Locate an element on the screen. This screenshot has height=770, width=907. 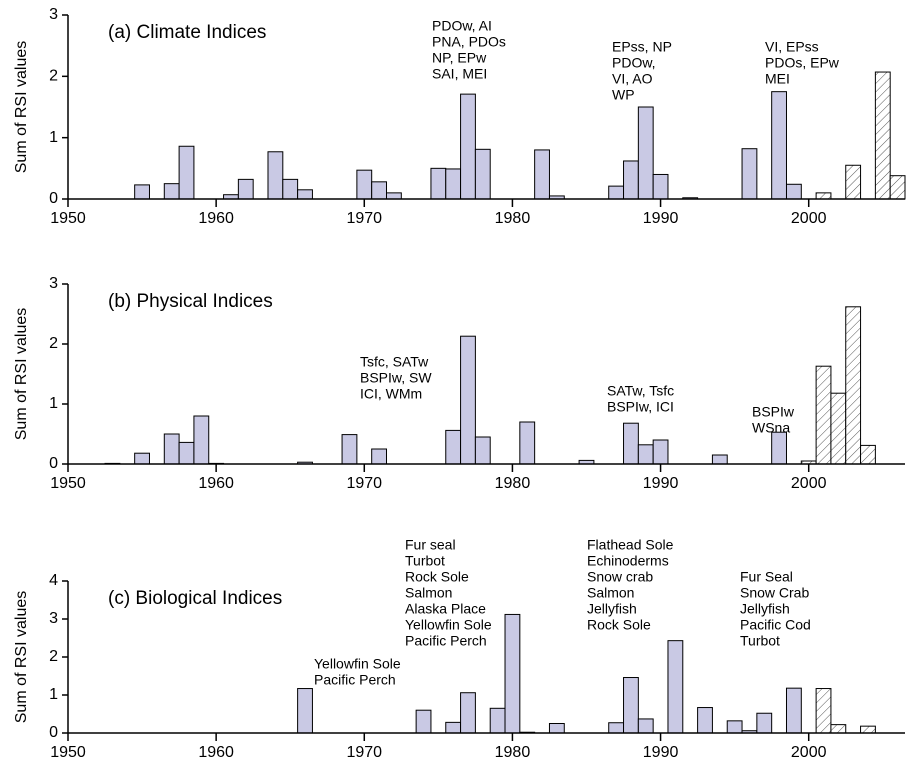
annotation: NP, EPw is located at coordinates (459, 58).